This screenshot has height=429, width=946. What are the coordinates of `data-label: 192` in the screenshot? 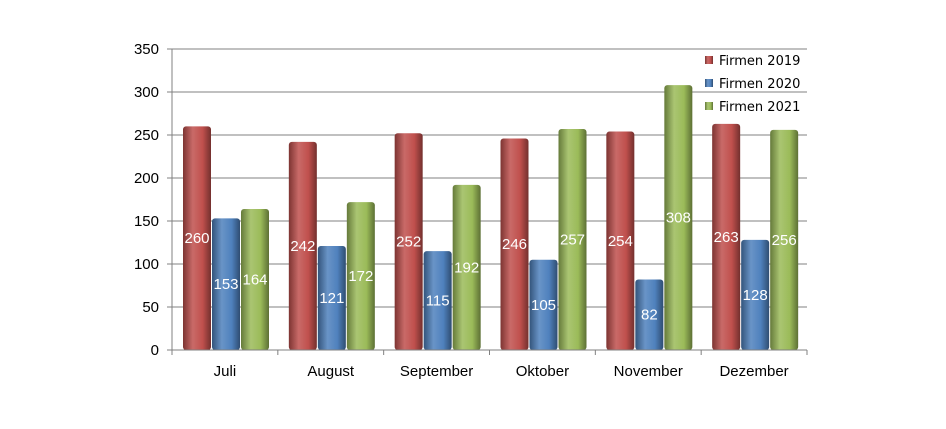 It's located at (466, 267).